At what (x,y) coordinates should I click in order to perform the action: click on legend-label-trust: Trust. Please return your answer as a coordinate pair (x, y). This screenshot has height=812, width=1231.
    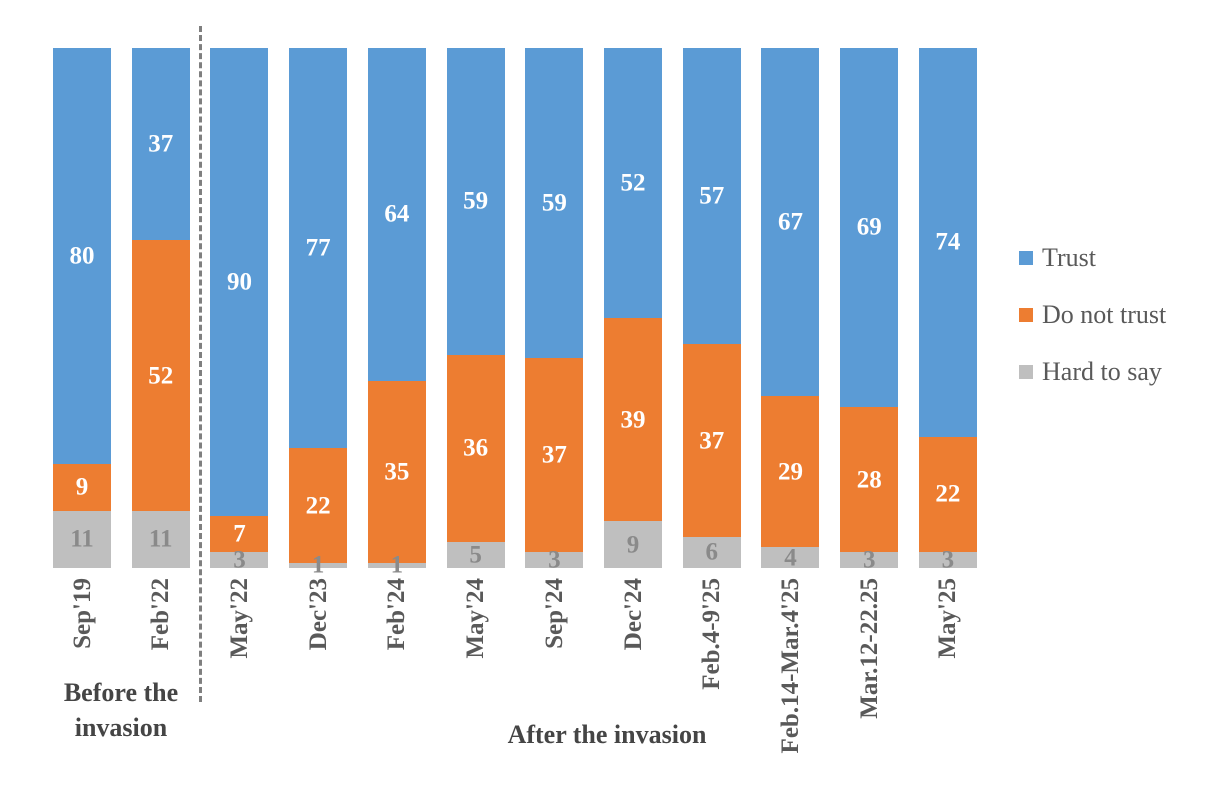
    Looking at the image, I should click on (1069, 257).